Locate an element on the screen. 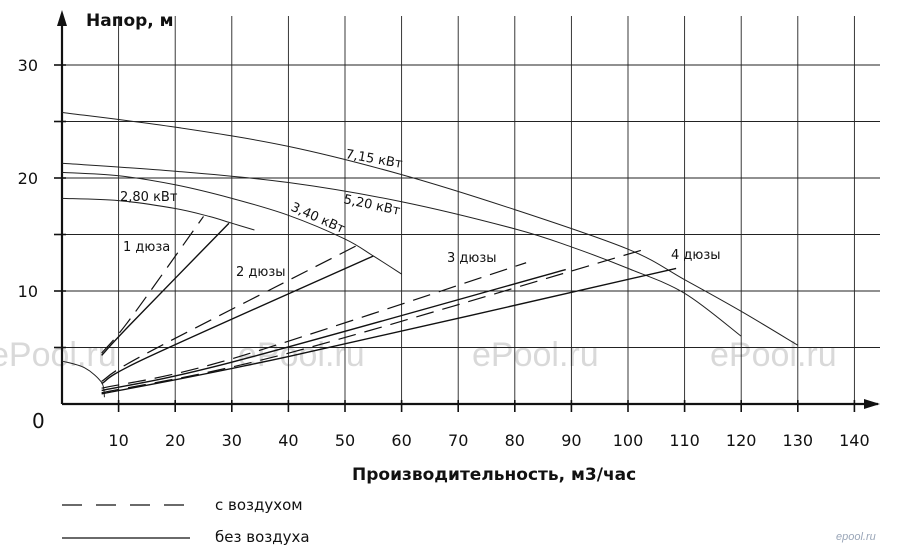 The height and width of the screenshot is (549, 897). x-tick-label: 120 is located at coordinates (741, 440).